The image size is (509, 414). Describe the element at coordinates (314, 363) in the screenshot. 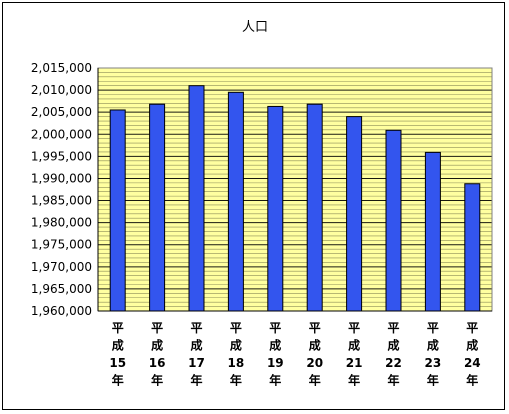

I see `x-tick-label: 20` at that location.